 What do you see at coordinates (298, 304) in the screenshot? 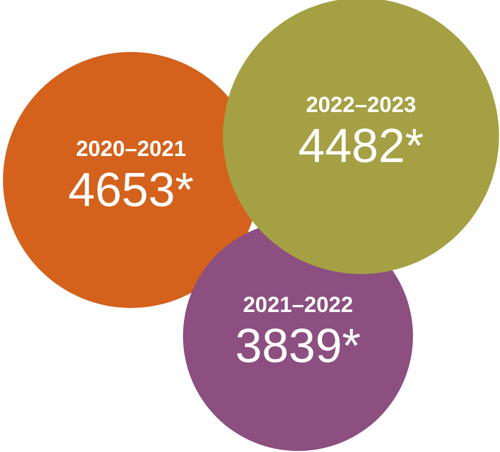
I see `category-label: 2021–2022` at bounding box center [298, 304].